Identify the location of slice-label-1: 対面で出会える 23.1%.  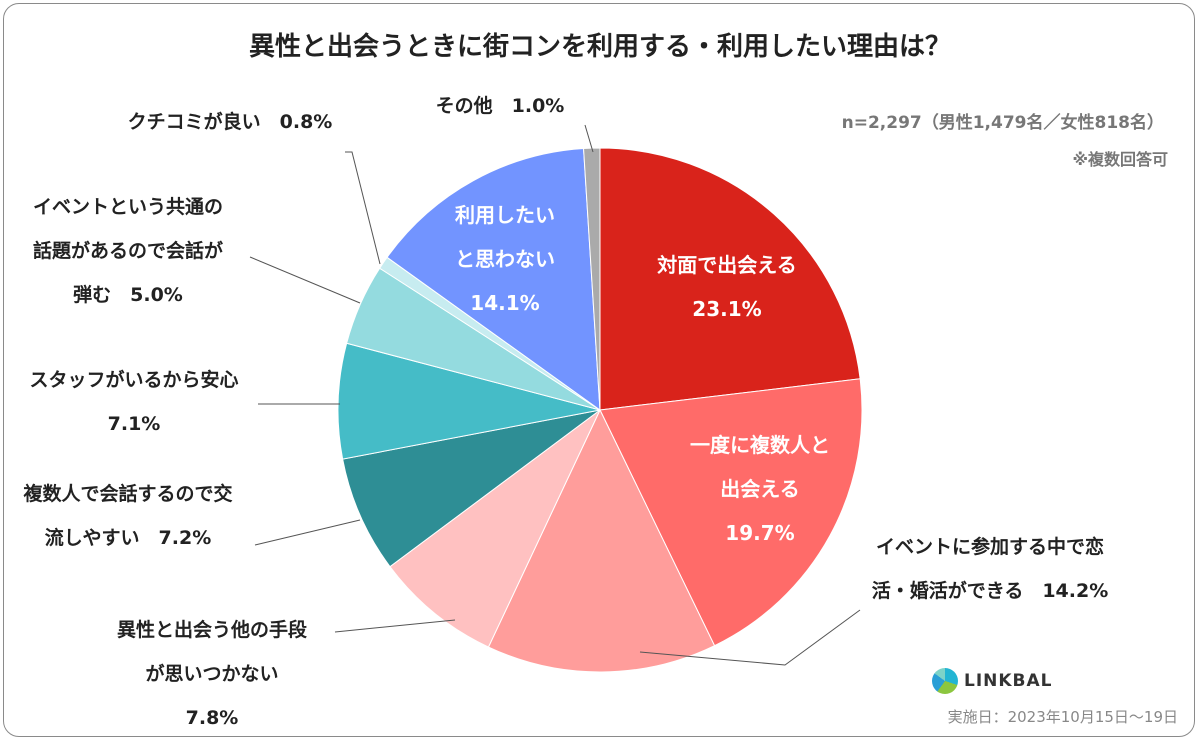
(726, 287).